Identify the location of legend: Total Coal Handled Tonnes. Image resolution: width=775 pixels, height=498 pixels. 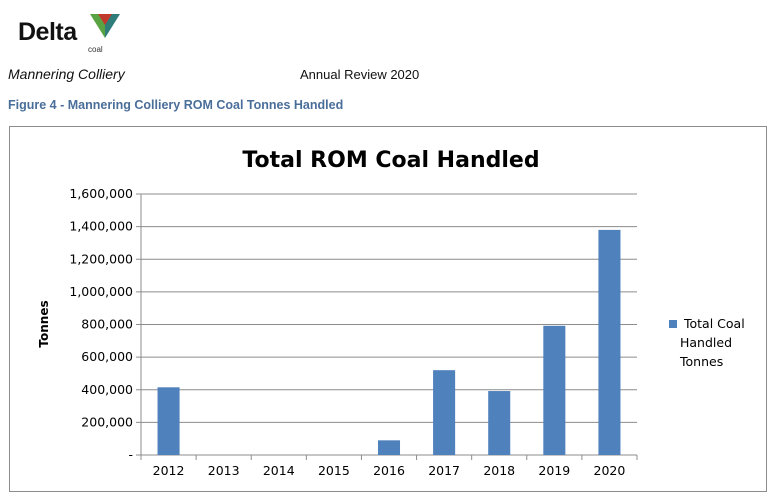
(707, 342).